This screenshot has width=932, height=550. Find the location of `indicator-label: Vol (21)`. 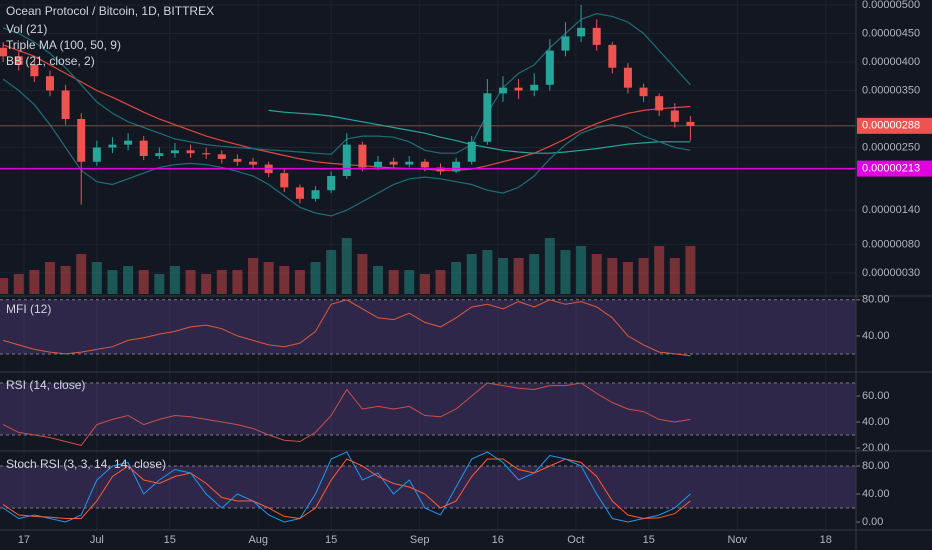

indicator-label: Vol (21) is located at coordinates (26, 29).